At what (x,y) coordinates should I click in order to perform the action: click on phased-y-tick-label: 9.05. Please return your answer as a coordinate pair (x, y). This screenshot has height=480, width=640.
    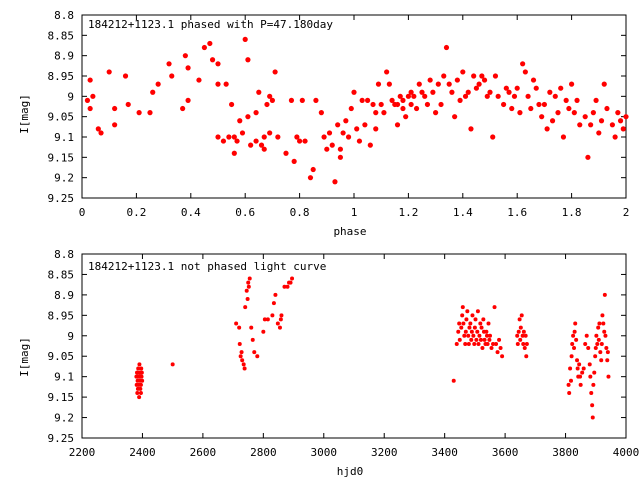
    Looking at the image, I should click on (61, 117).